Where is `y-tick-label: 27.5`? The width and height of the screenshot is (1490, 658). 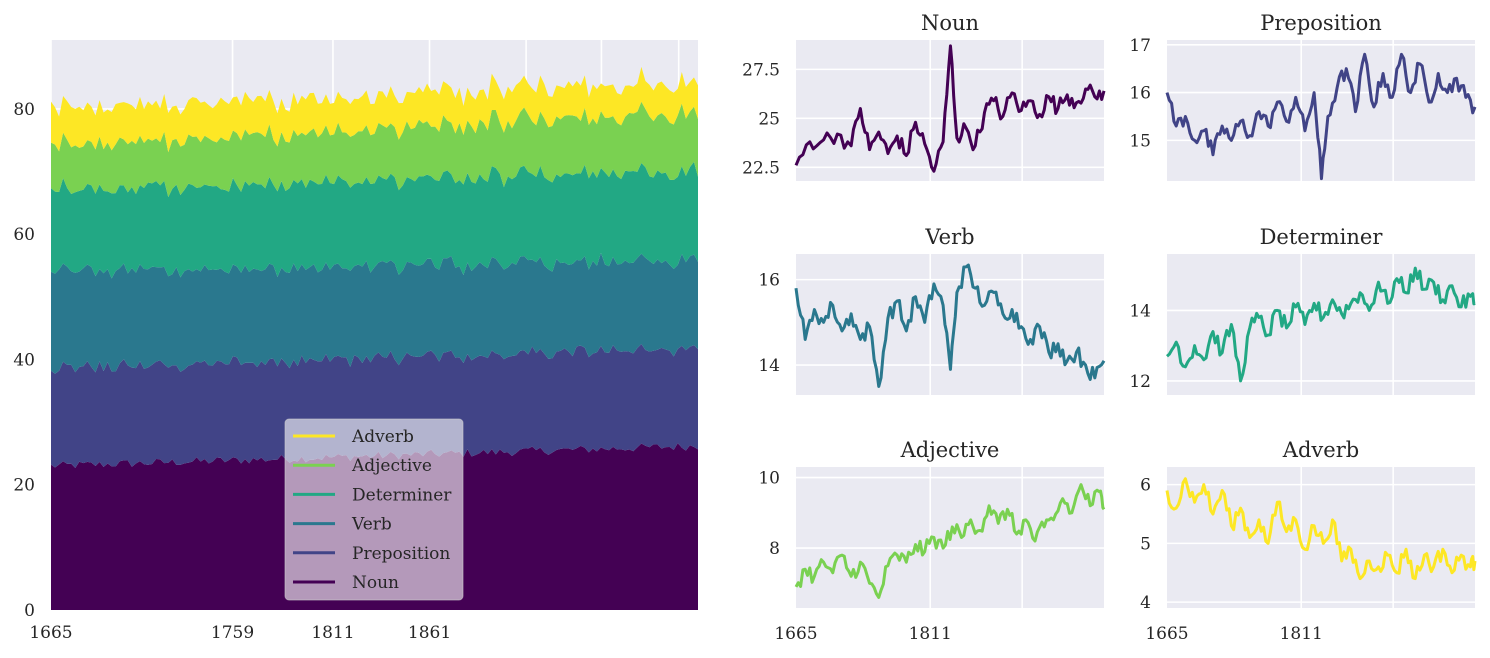 y-tick-label: 27.5 is located at coordinates (761, 70).